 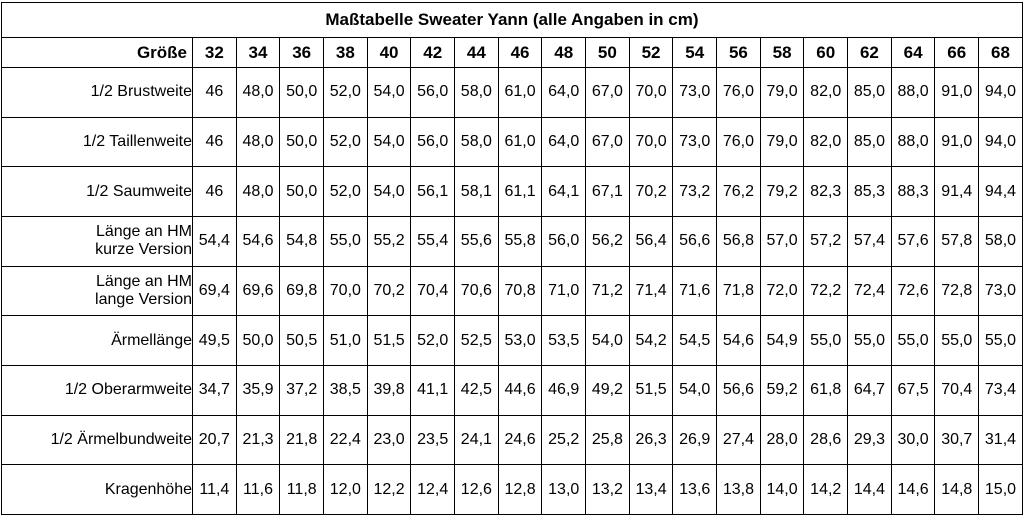 What do you see at coordinates (433, 52) in the screenshot?
I see `size-header-cell: 42` at bounding box center [433, 52].